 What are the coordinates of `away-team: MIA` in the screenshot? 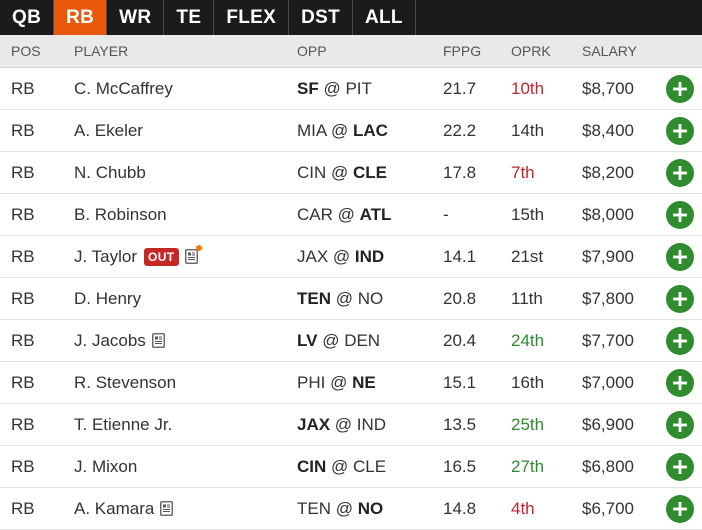 It's located at (312, 130).